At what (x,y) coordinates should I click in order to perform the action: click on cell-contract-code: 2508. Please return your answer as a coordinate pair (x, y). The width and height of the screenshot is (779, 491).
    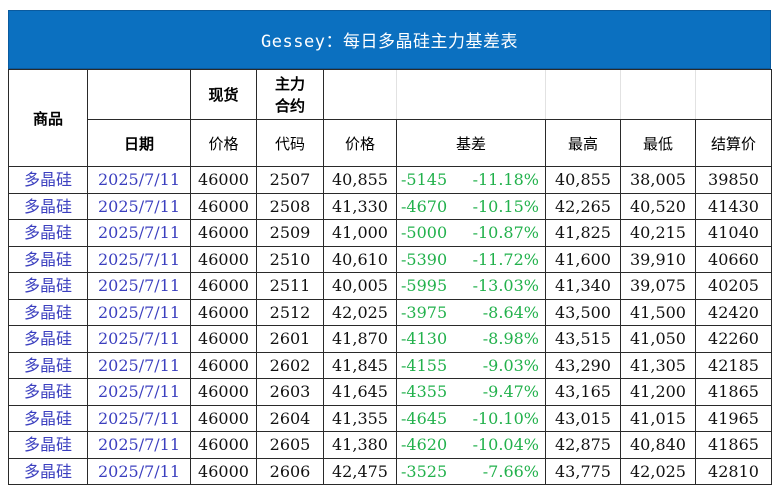
    Looking at the image, I should click on (290, 206).